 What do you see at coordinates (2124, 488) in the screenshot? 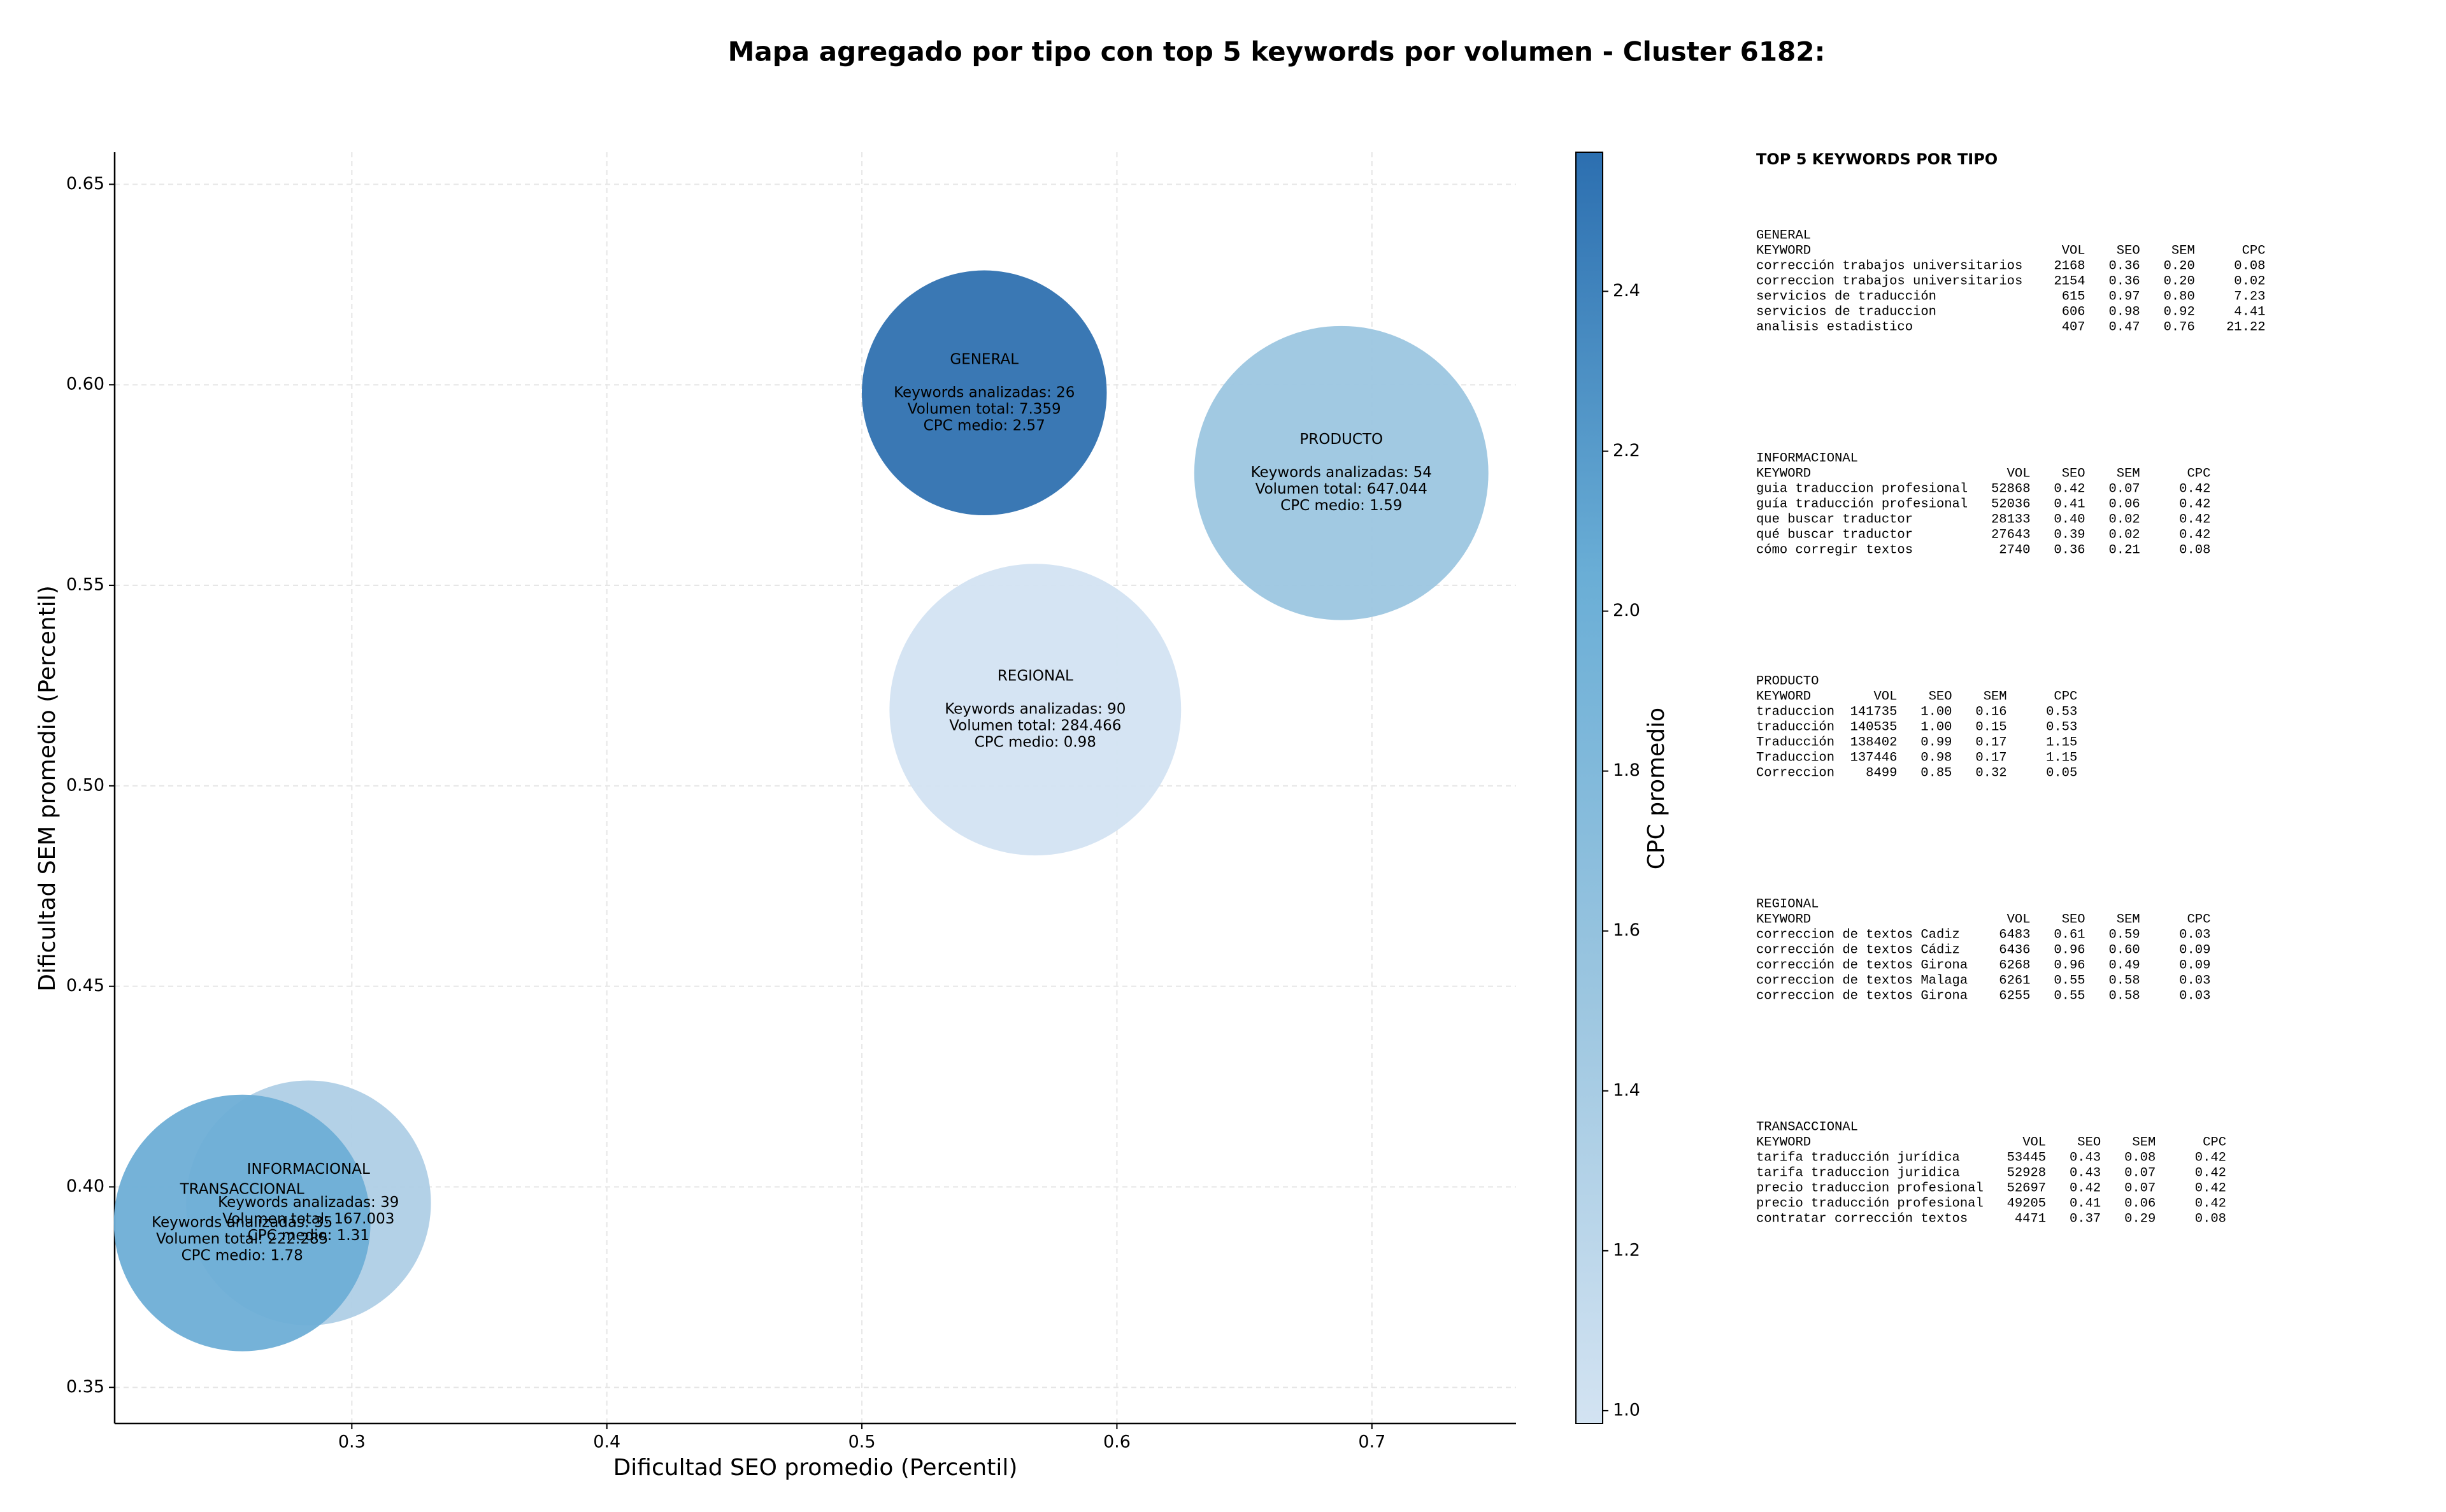
I see `row-cell: 0.07` at bounding box center [2124, 488].